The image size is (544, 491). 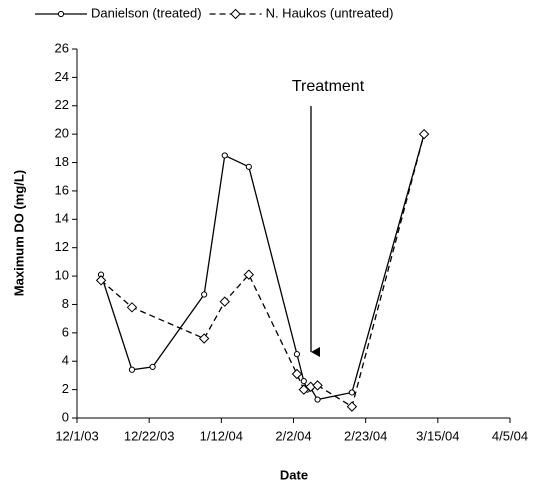 I want to click on legend-label: Danielson (treated), so click(x=146, y=12).